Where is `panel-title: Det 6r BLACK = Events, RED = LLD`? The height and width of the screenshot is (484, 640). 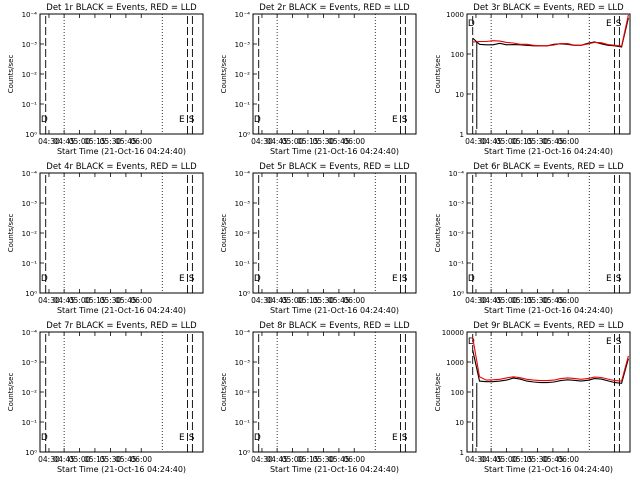
panel-title: Det 6r BLACK = Events, RED = LLD is located at coordinates (548, 167).